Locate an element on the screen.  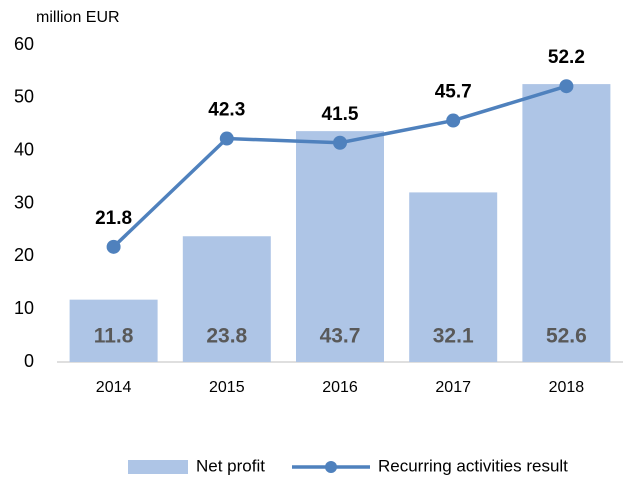
bar-value-label: 23.8 is located at coordinates (226, 336).